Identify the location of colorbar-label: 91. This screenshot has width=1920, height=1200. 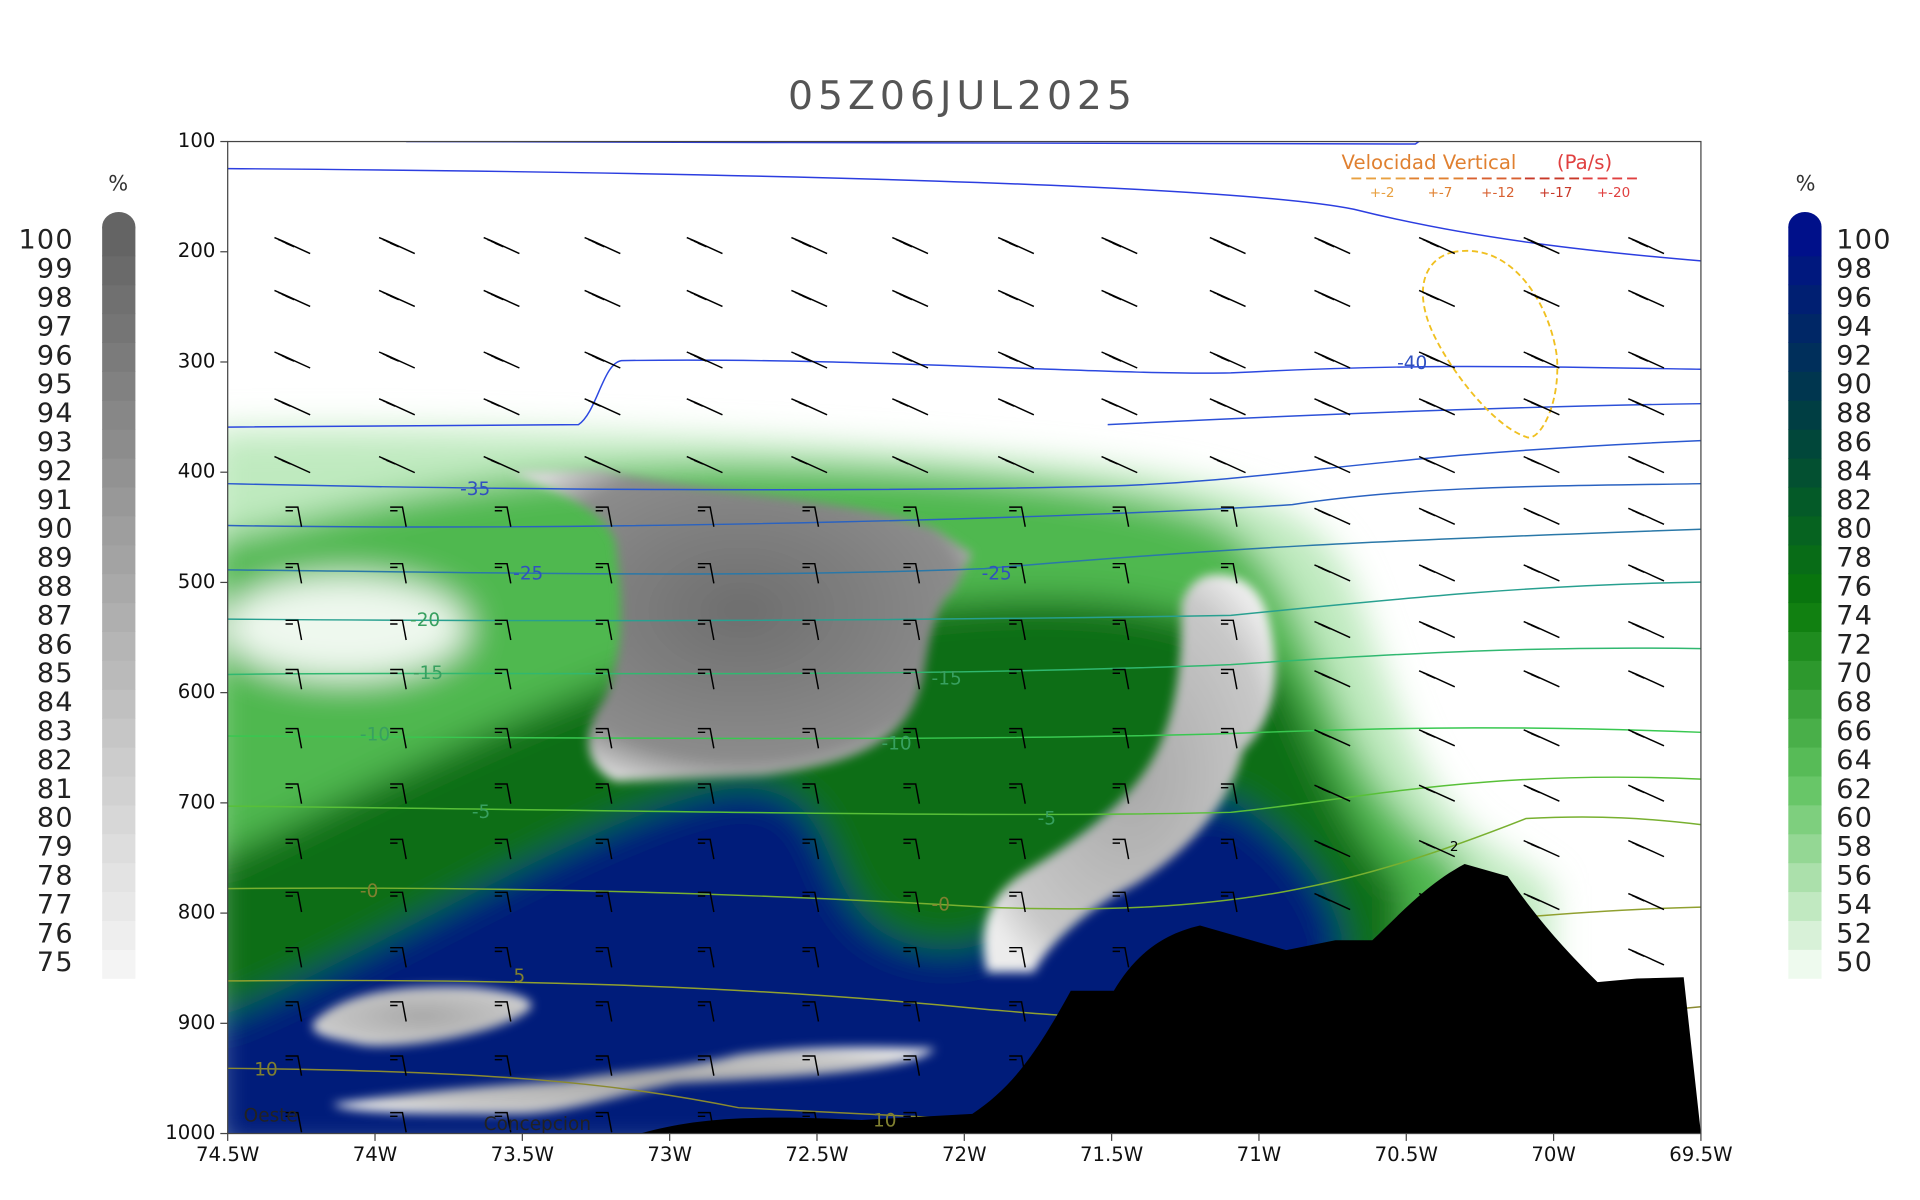
(55, 500).